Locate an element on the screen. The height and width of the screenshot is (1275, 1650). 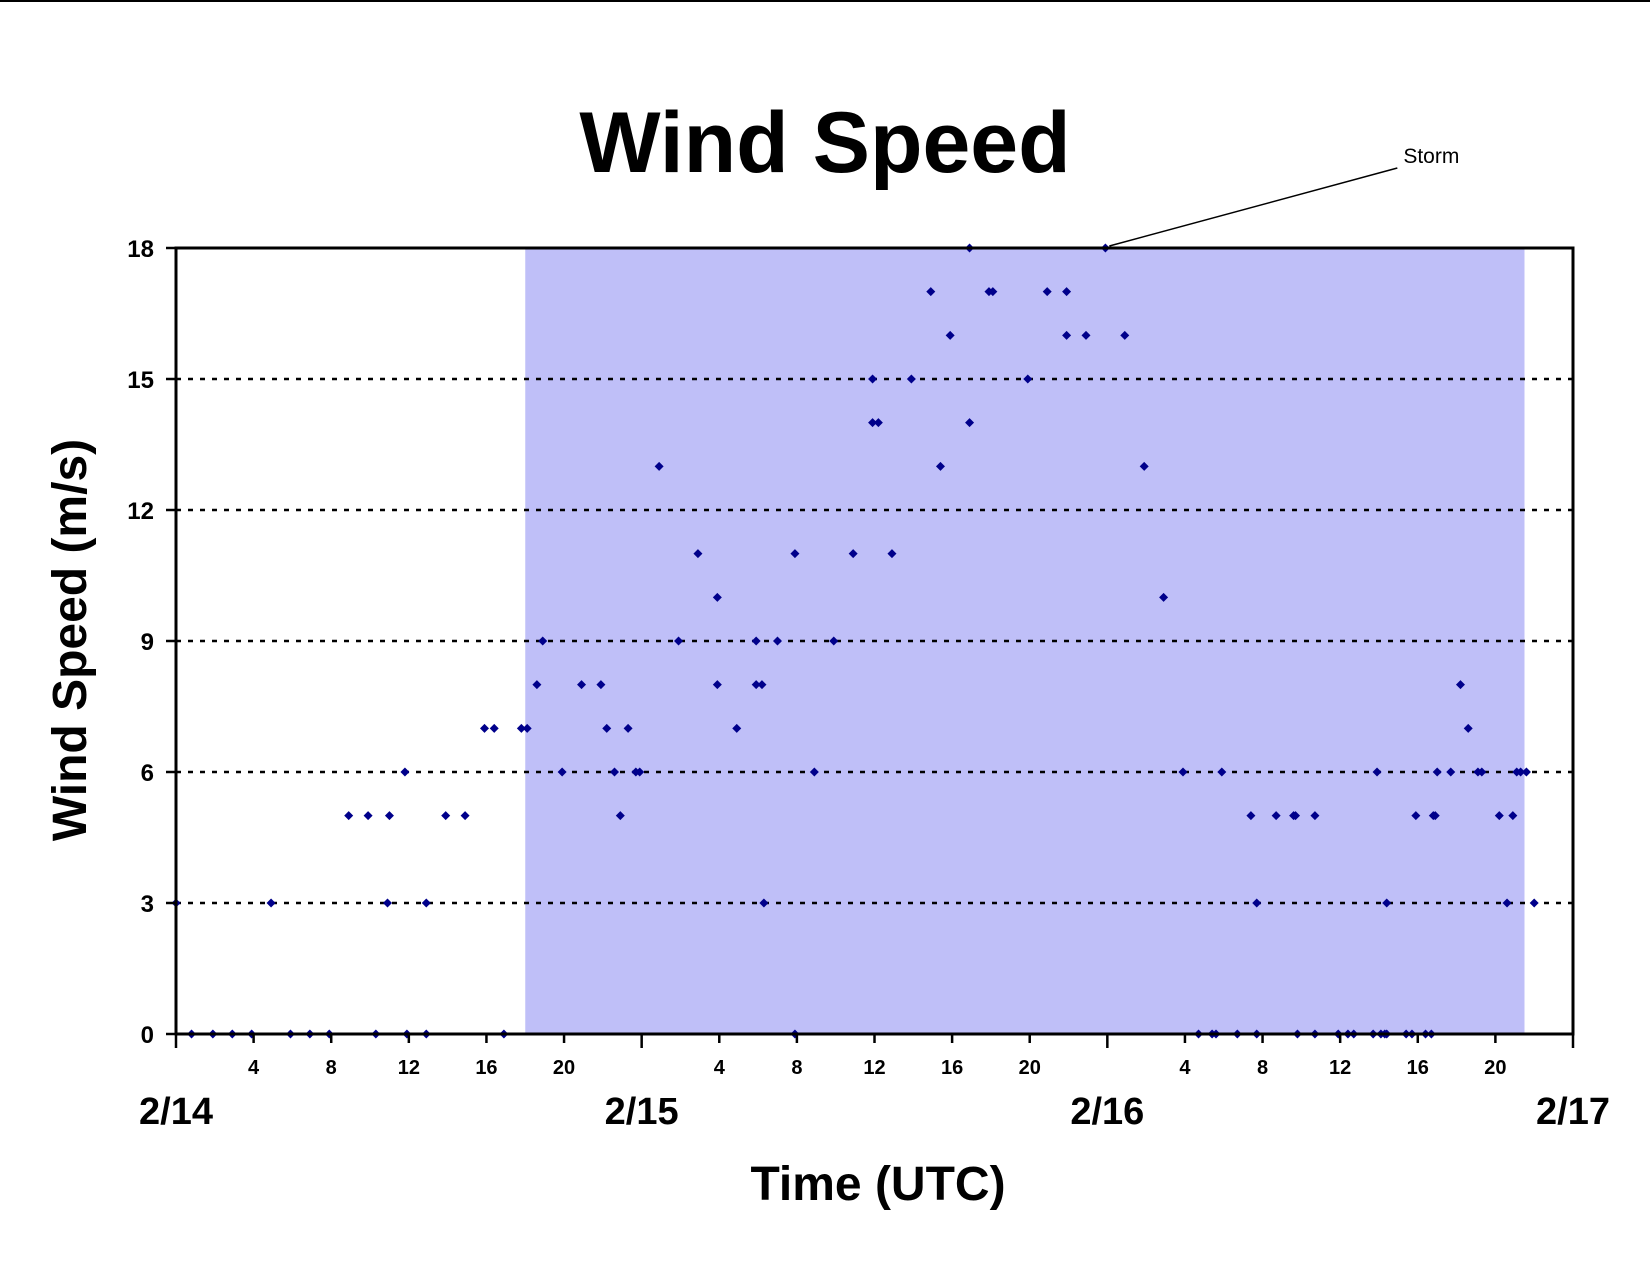
date-labels: 2/14 2/15 2/16 2/17 is located at coordinates (874, 1083).